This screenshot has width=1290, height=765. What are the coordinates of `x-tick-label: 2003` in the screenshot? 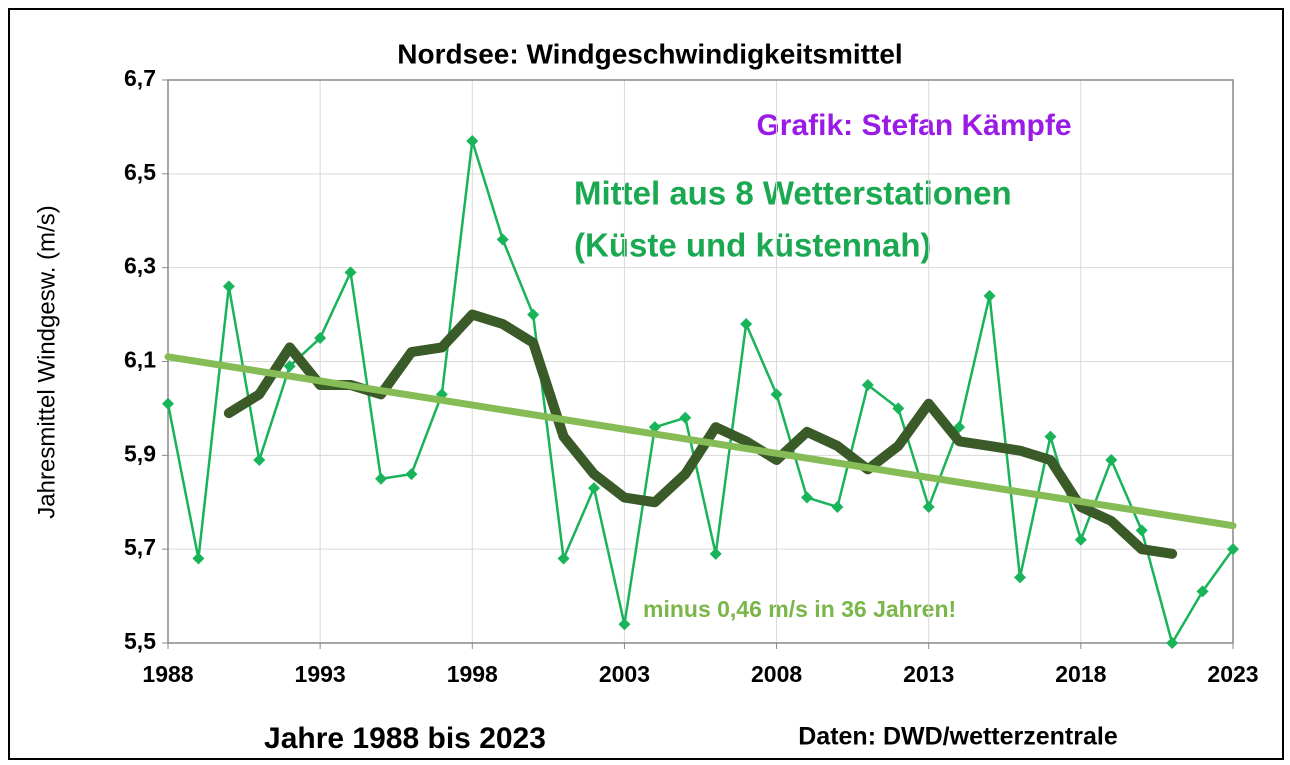 It's located at (624, 674).